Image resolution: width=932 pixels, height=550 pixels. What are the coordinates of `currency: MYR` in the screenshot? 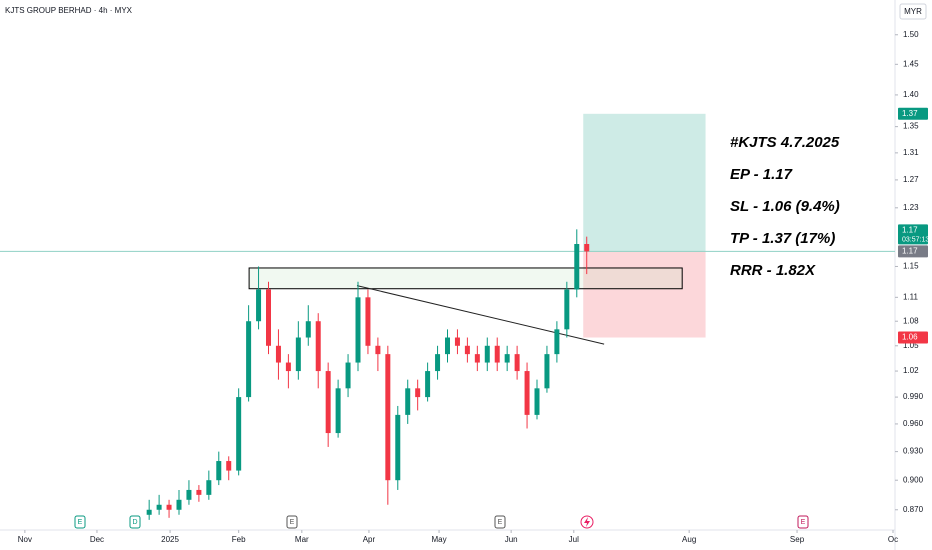 It's located at (913, 11).